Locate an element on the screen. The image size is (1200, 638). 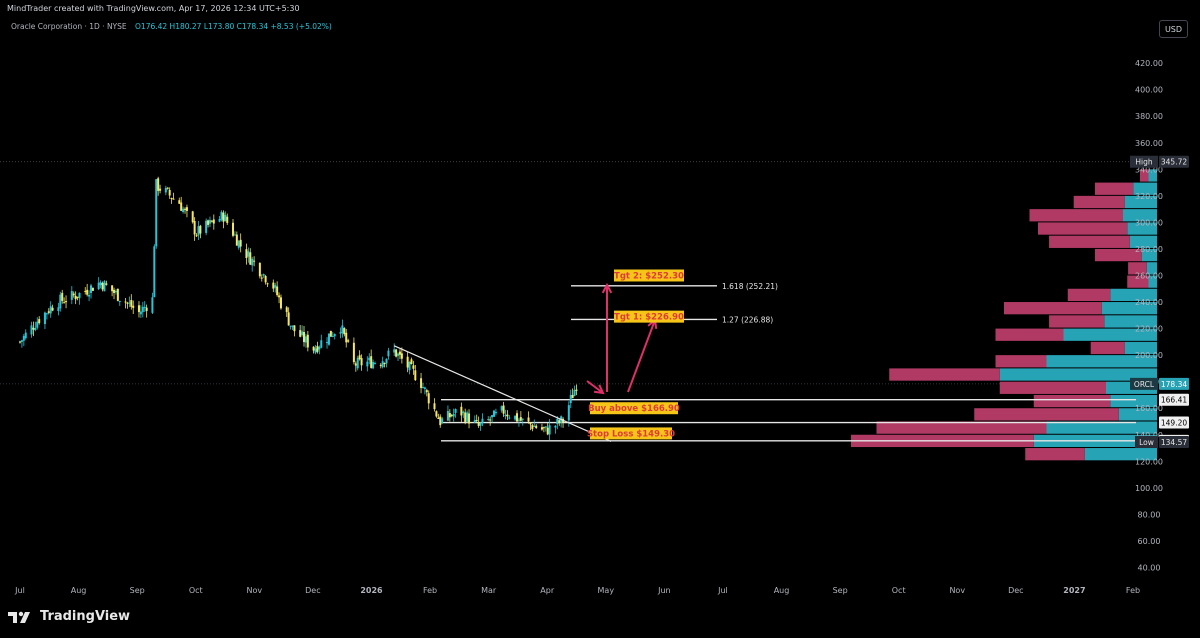
x-tick-label: Sep is located at coordinates (137, 590).